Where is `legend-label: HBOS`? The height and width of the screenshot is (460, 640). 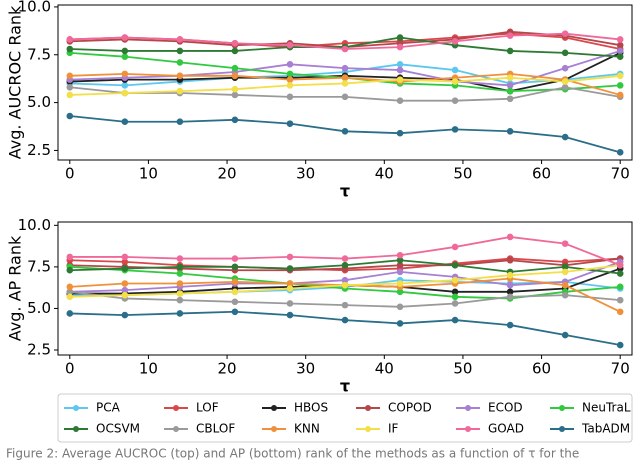 legend-label: HBOS is located at coordinates (311, 408).